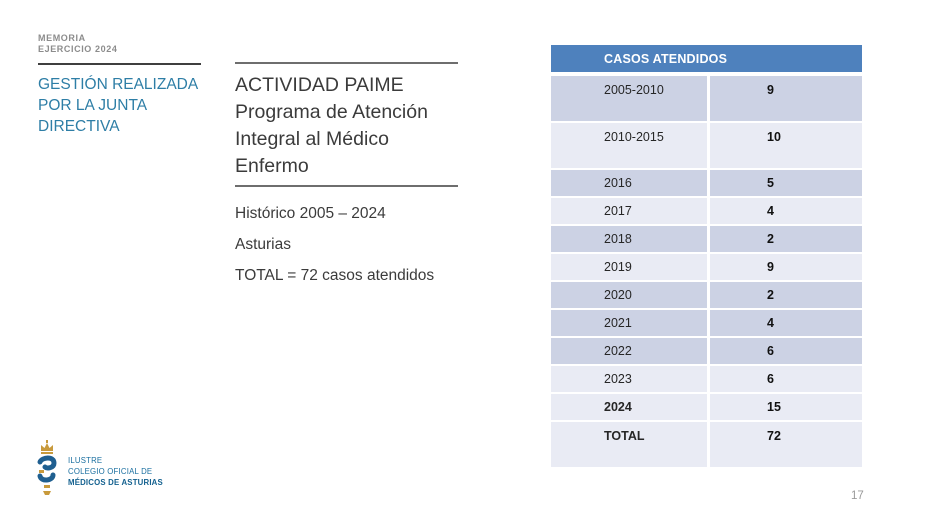 Image resolution: width=942 pixels, height=530 pixels. What do you see at coordinates (629, 407) in the screenshot?
I see `row-label: 2024` at bounding box center [629, 407].